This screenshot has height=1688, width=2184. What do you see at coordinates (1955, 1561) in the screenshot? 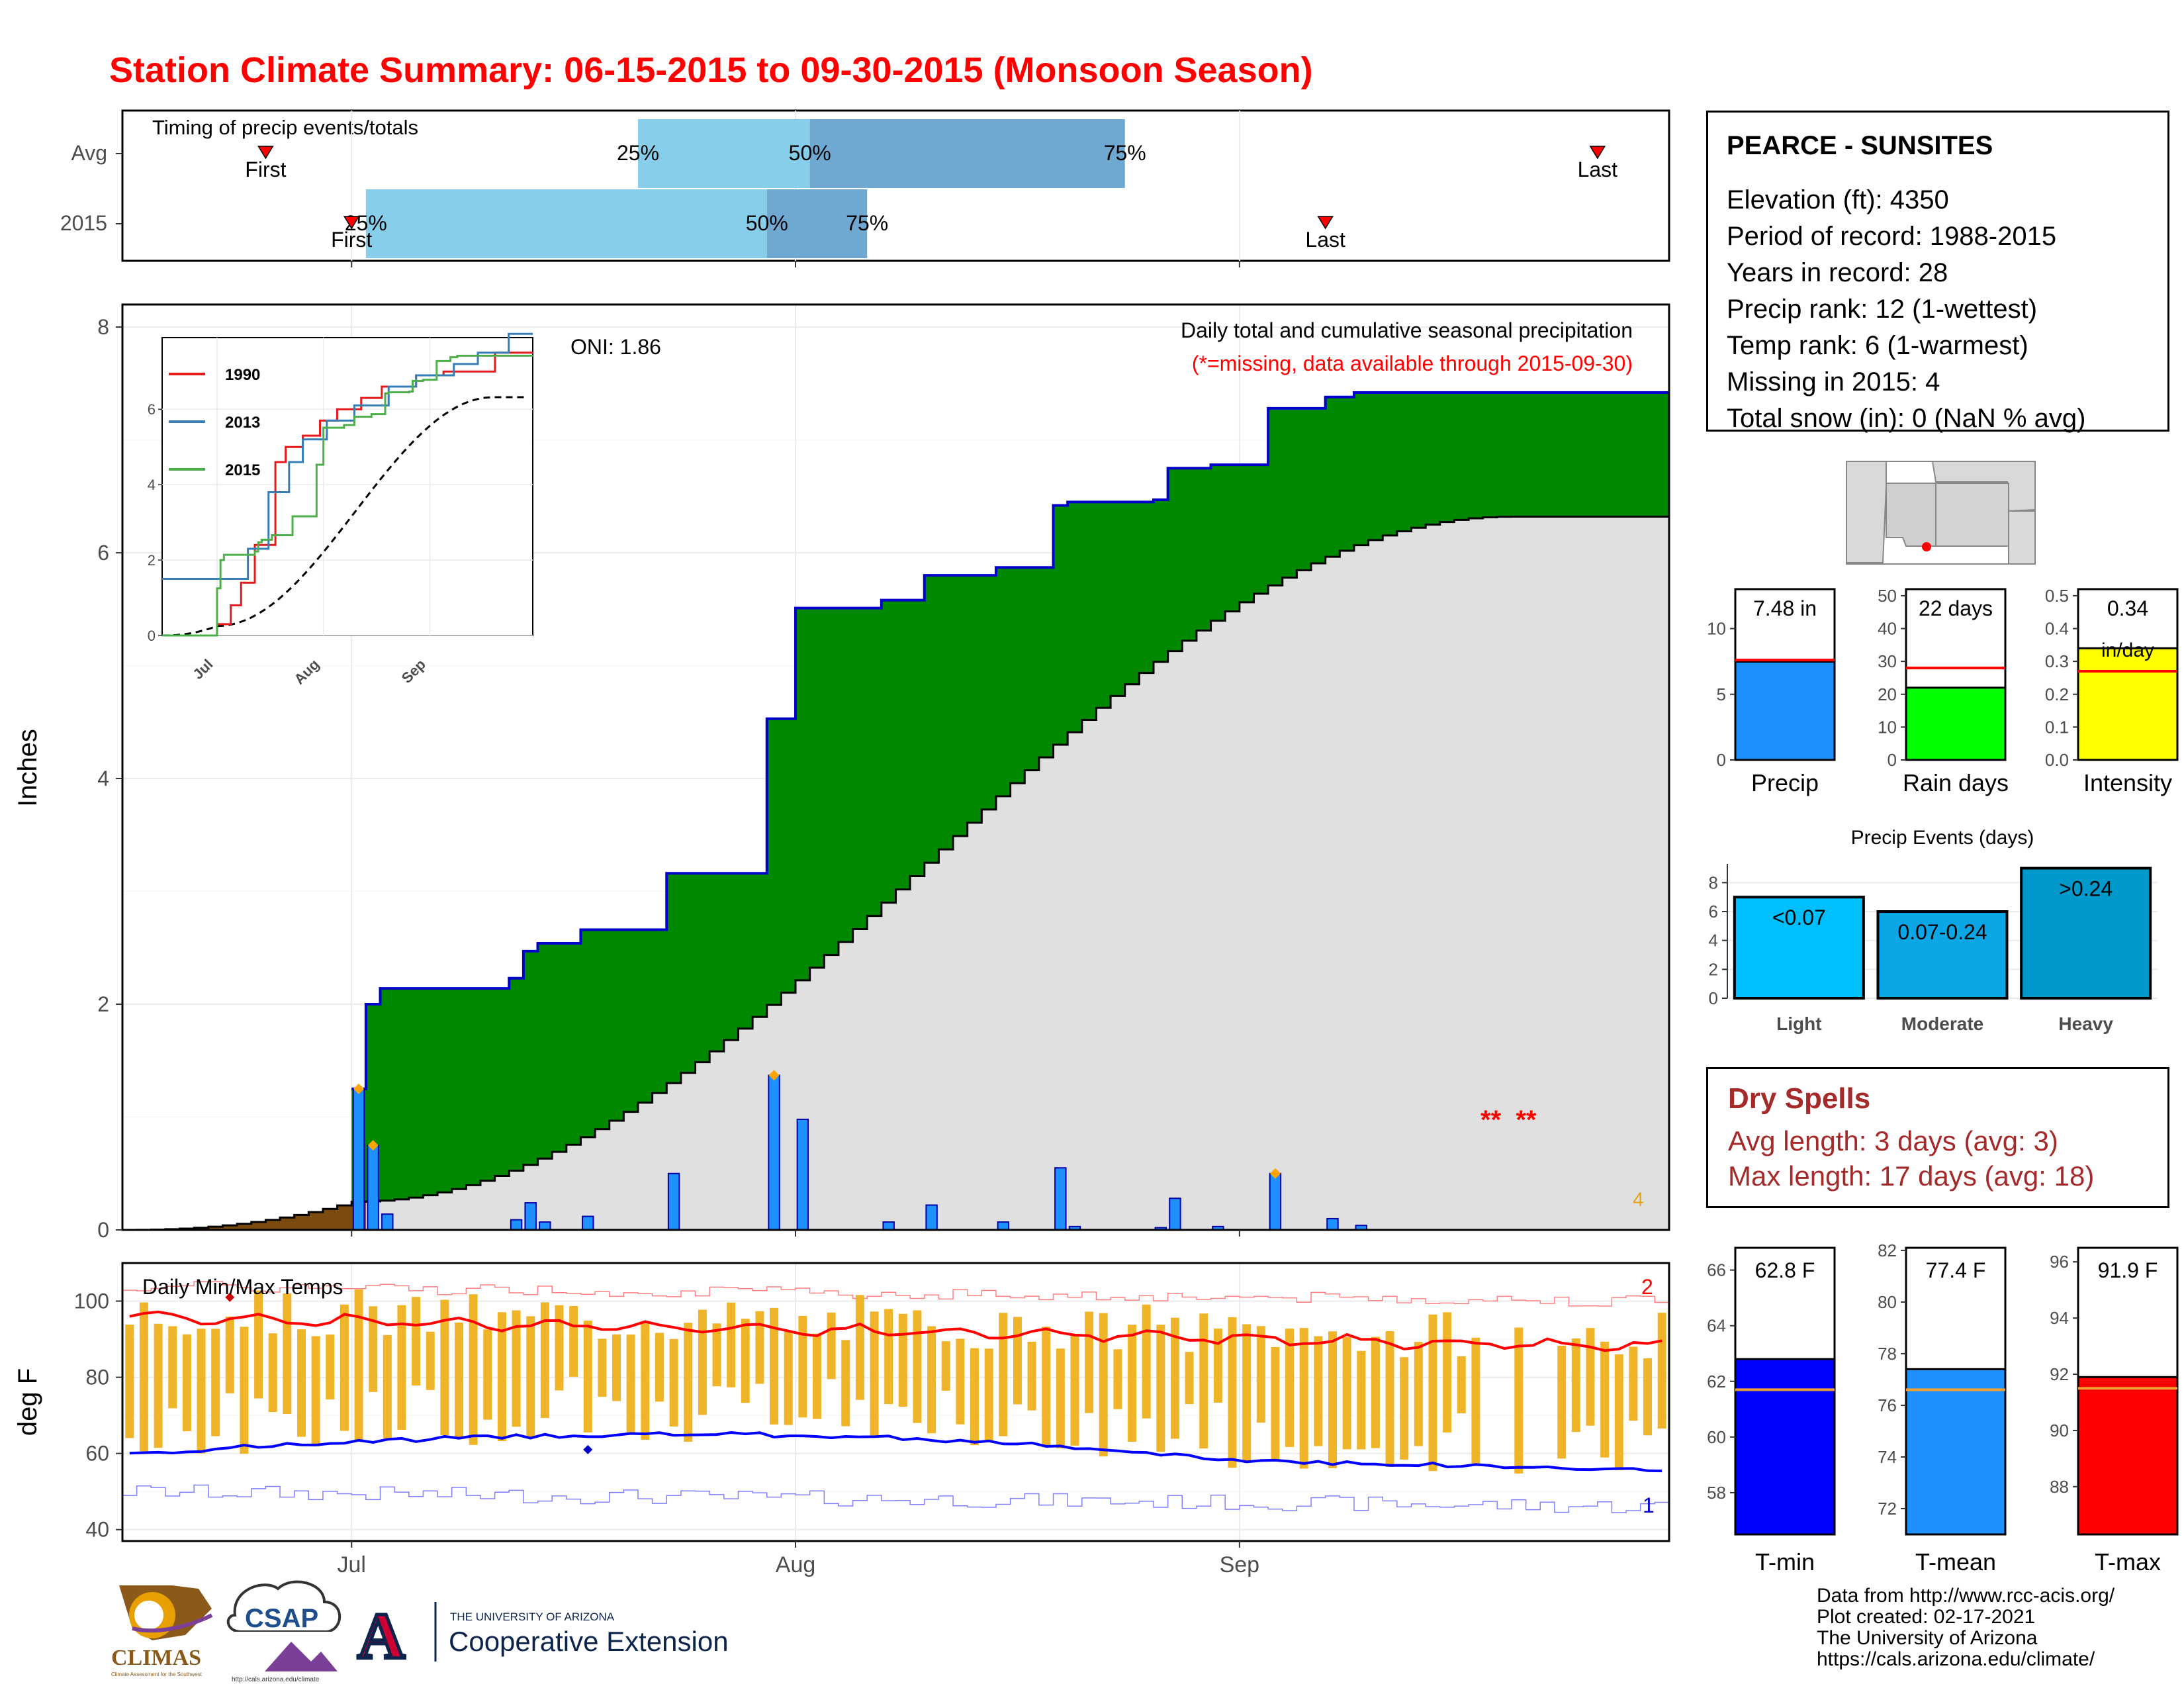
I see `tmean-label: T-mean` at bounding box center [1955, 1561].